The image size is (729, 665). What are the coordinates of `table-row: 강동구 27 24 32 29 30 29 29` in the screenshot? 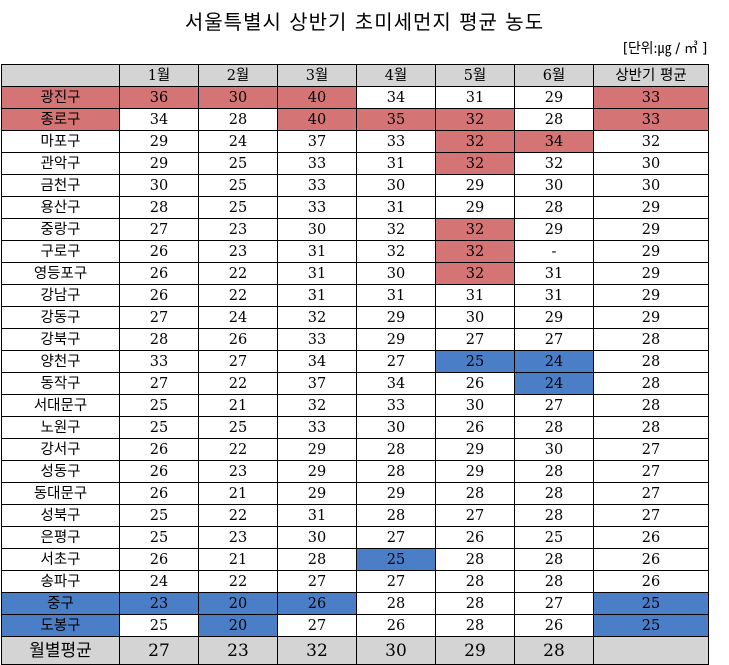 It's located at (355, 317).